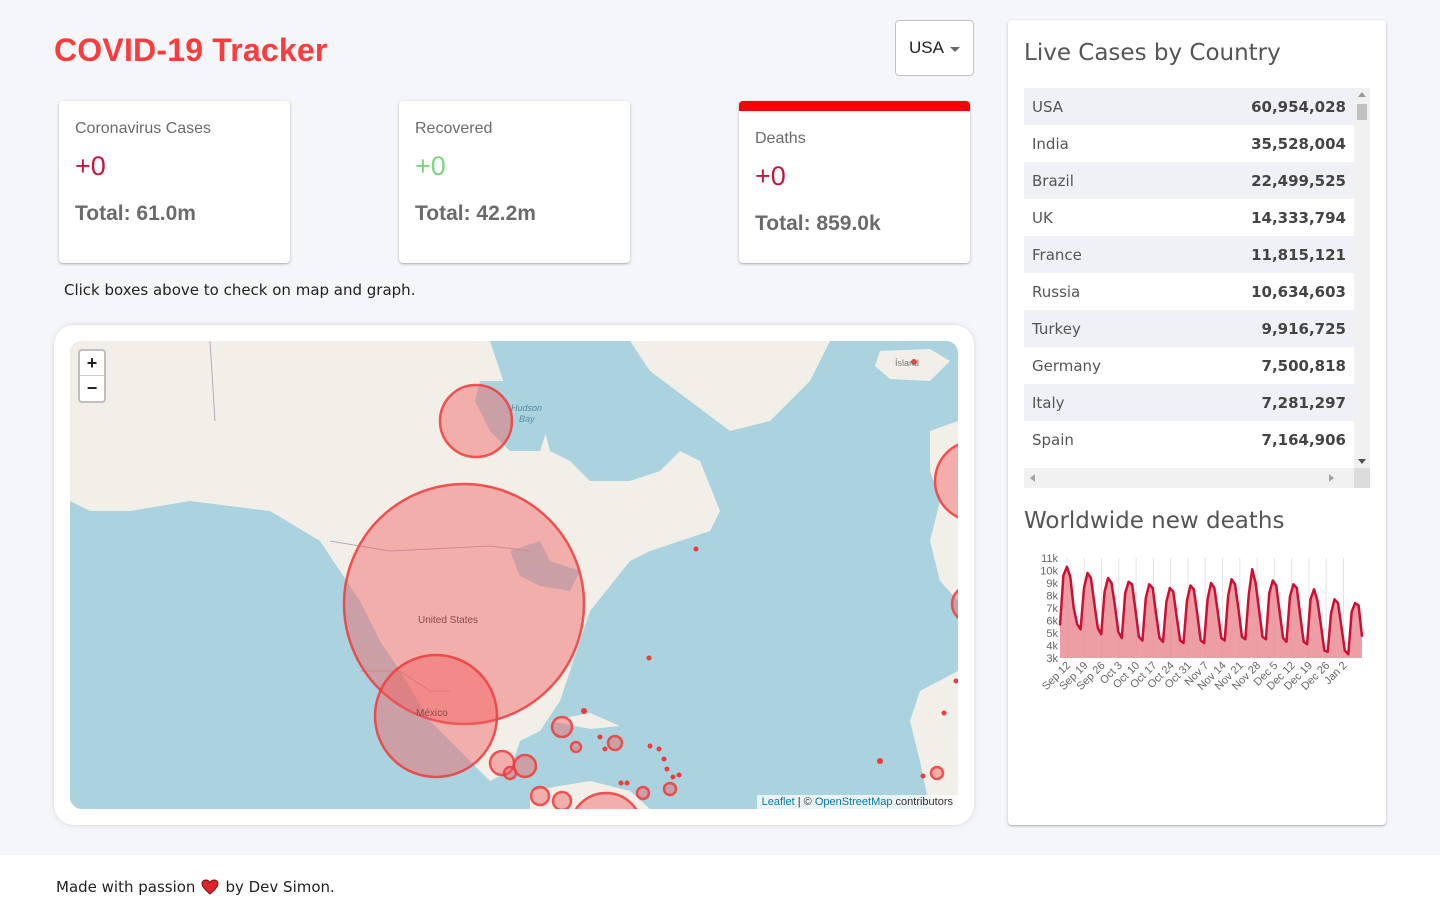  I want to click on venezuela-circle, so click(670, 789).